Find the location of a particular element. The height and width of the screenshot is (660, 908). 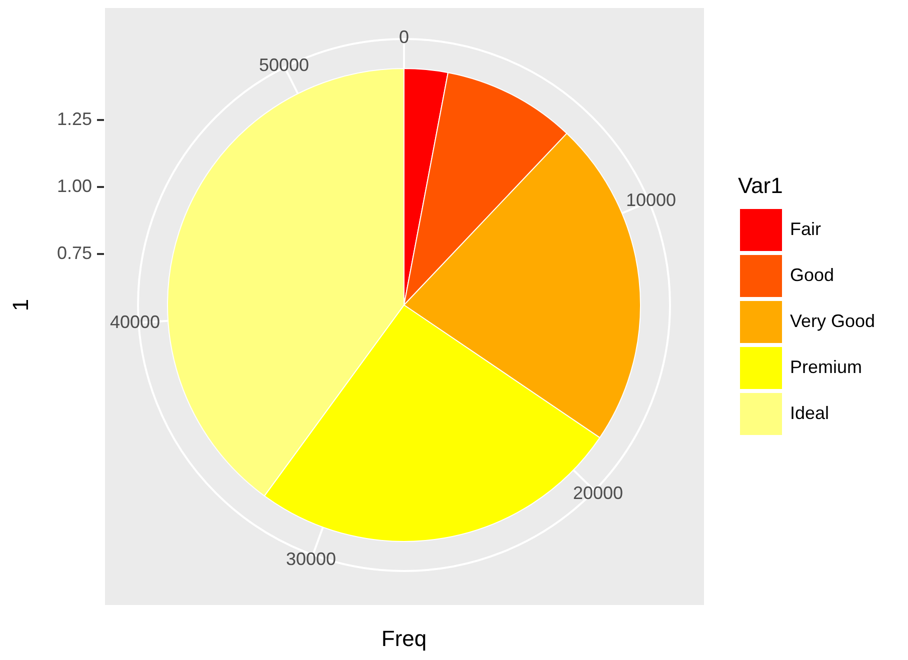

text: 0 is located at coordinates (404, 36).